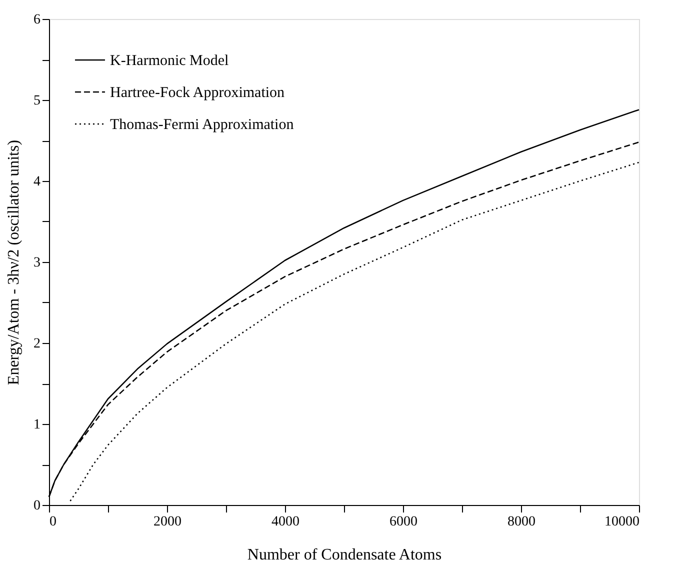  I want to click on y-axis-title: Energy/Atom - 3hν/2 (oscillator units), so click(14, 263).